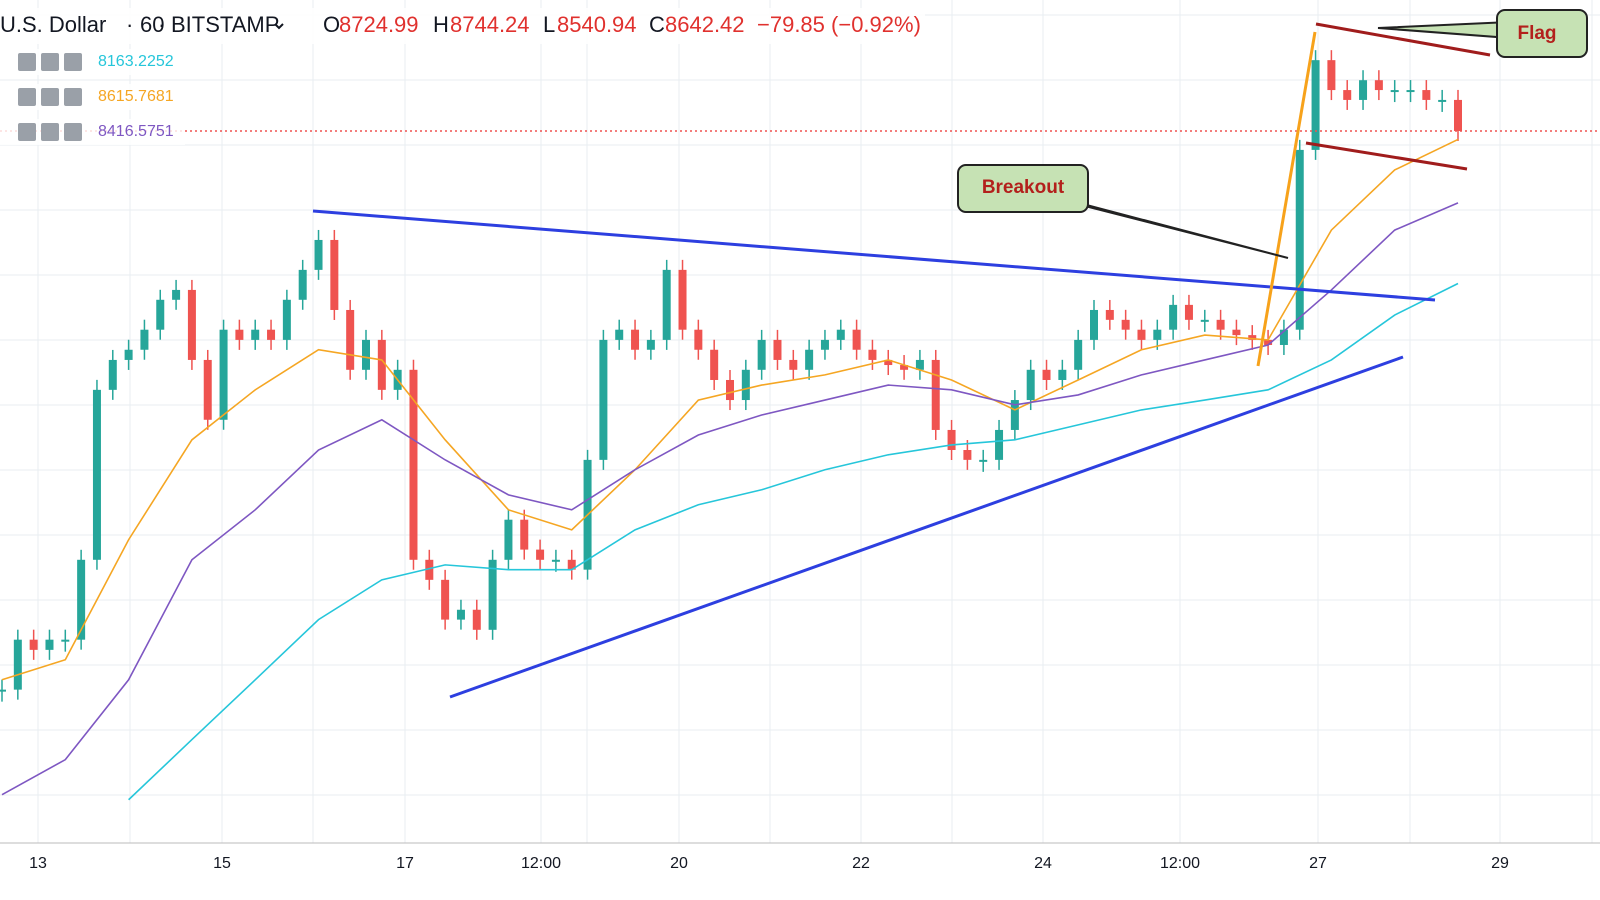  What do you see at coordinates (379, 24) in the screenshot?
I see `open-value: 8724.99` at bounding box center [379, 24].